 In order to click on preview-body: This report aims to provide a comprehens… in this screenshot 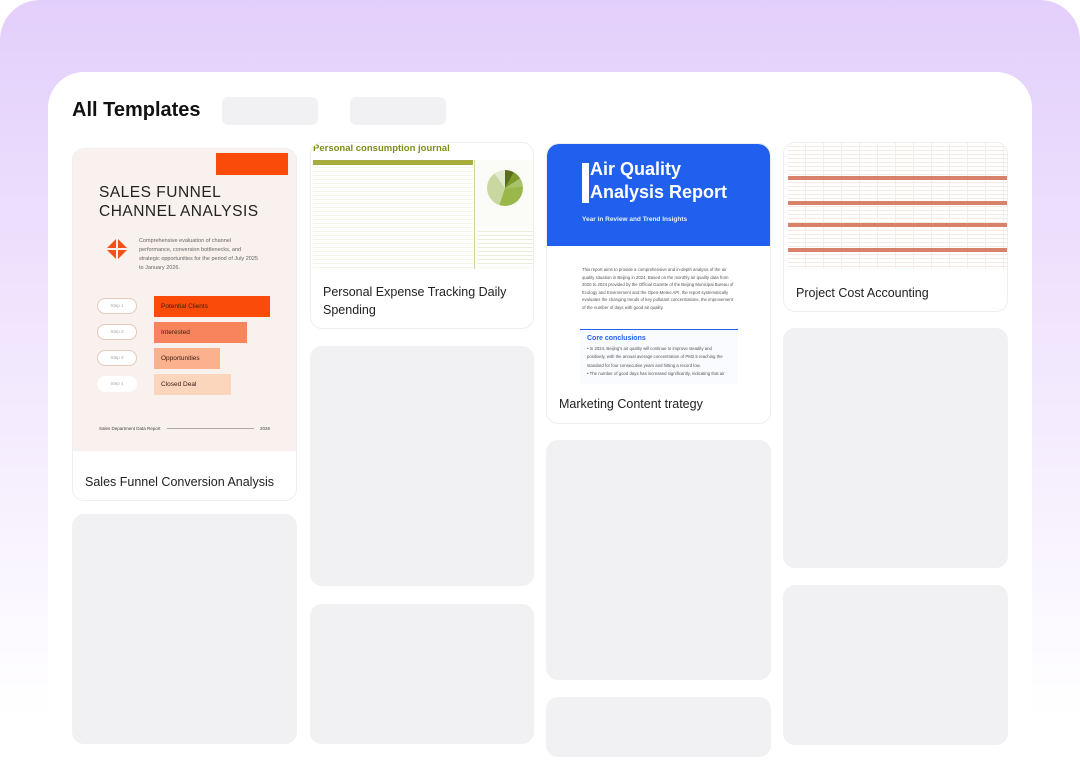, I will do `click(658, 288)`.